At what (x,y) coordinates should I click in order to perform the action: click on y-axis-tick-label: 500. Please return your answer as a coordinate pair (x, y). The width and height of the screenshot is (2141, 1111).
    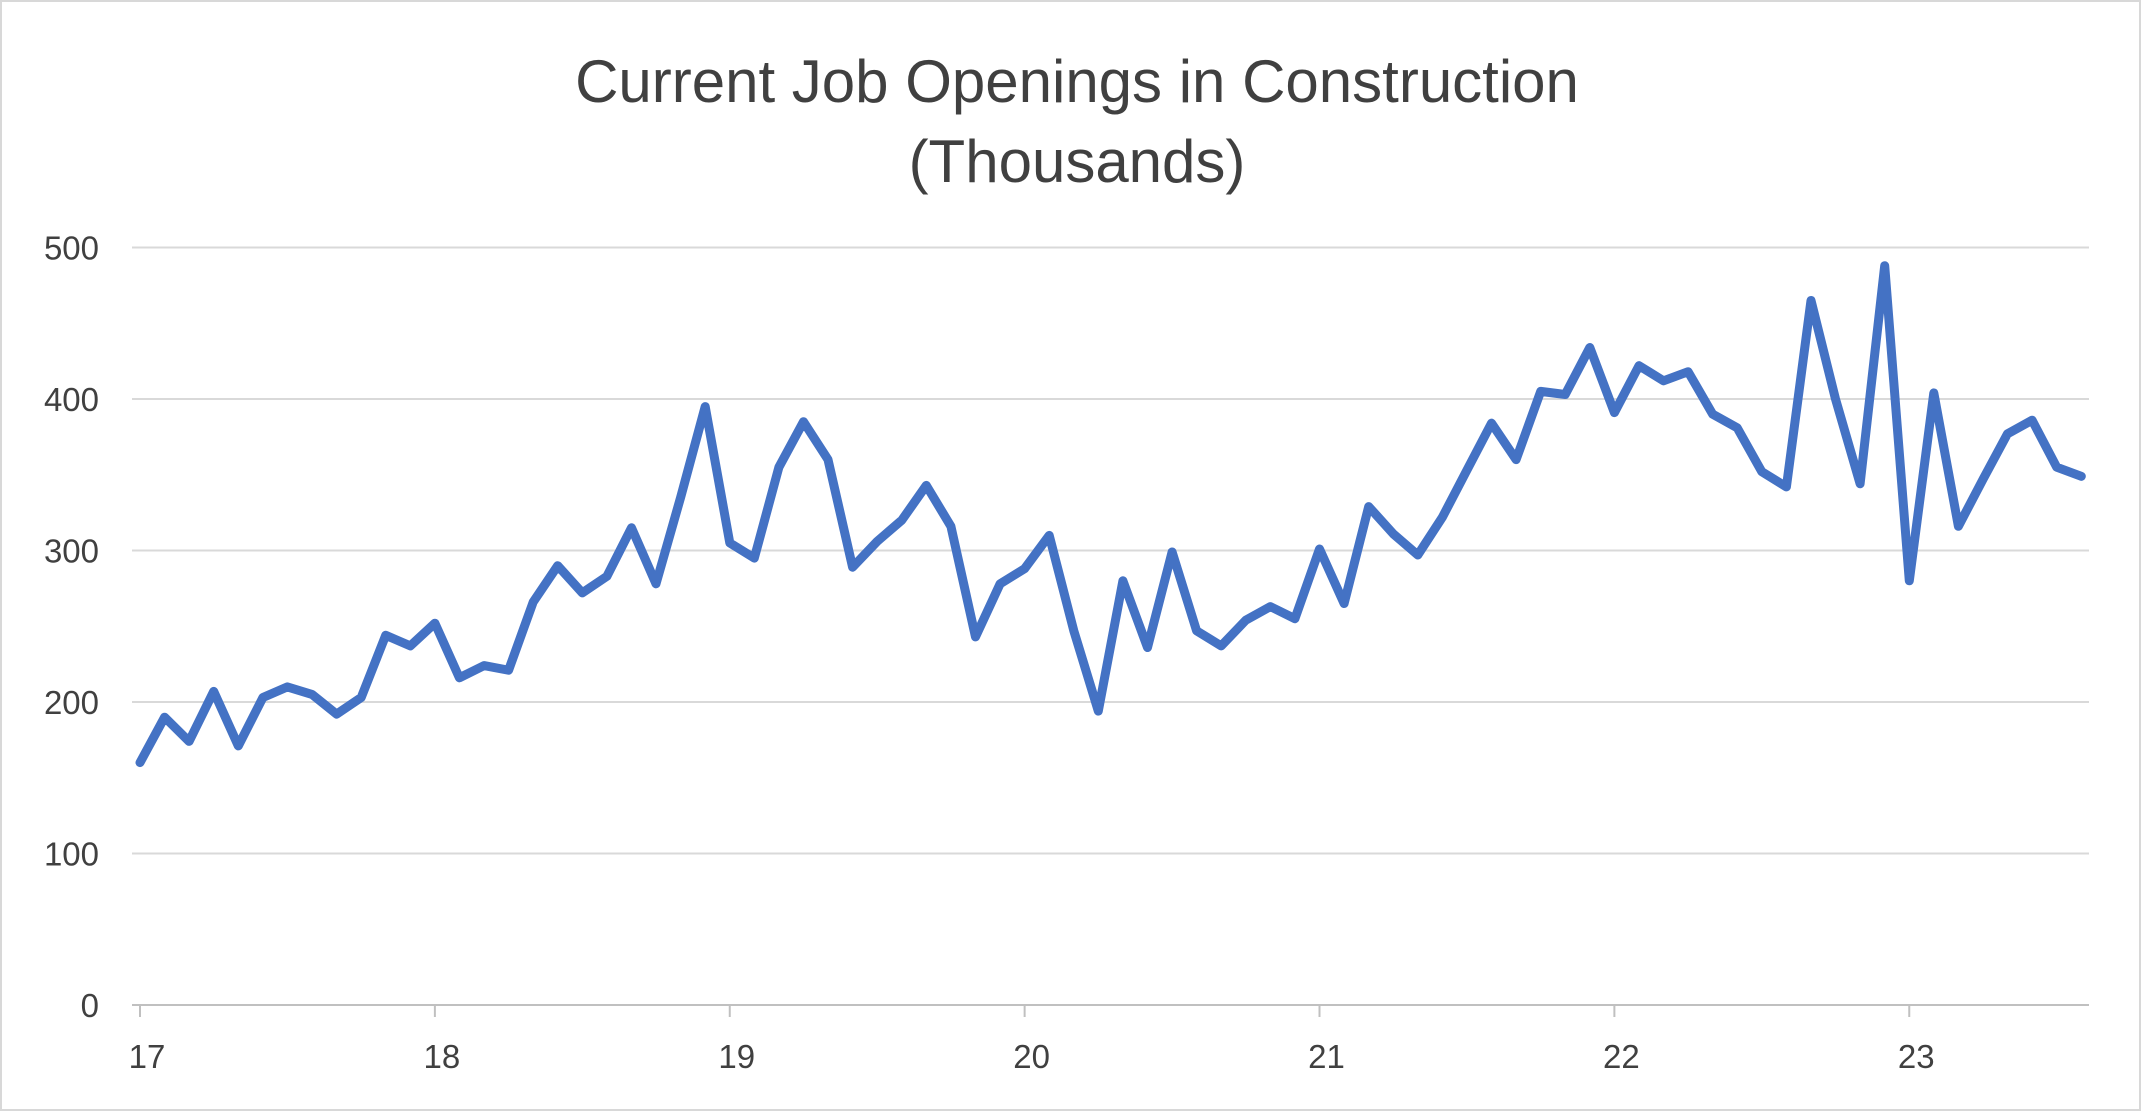
    Looking at the image, I should click on (71, 248).